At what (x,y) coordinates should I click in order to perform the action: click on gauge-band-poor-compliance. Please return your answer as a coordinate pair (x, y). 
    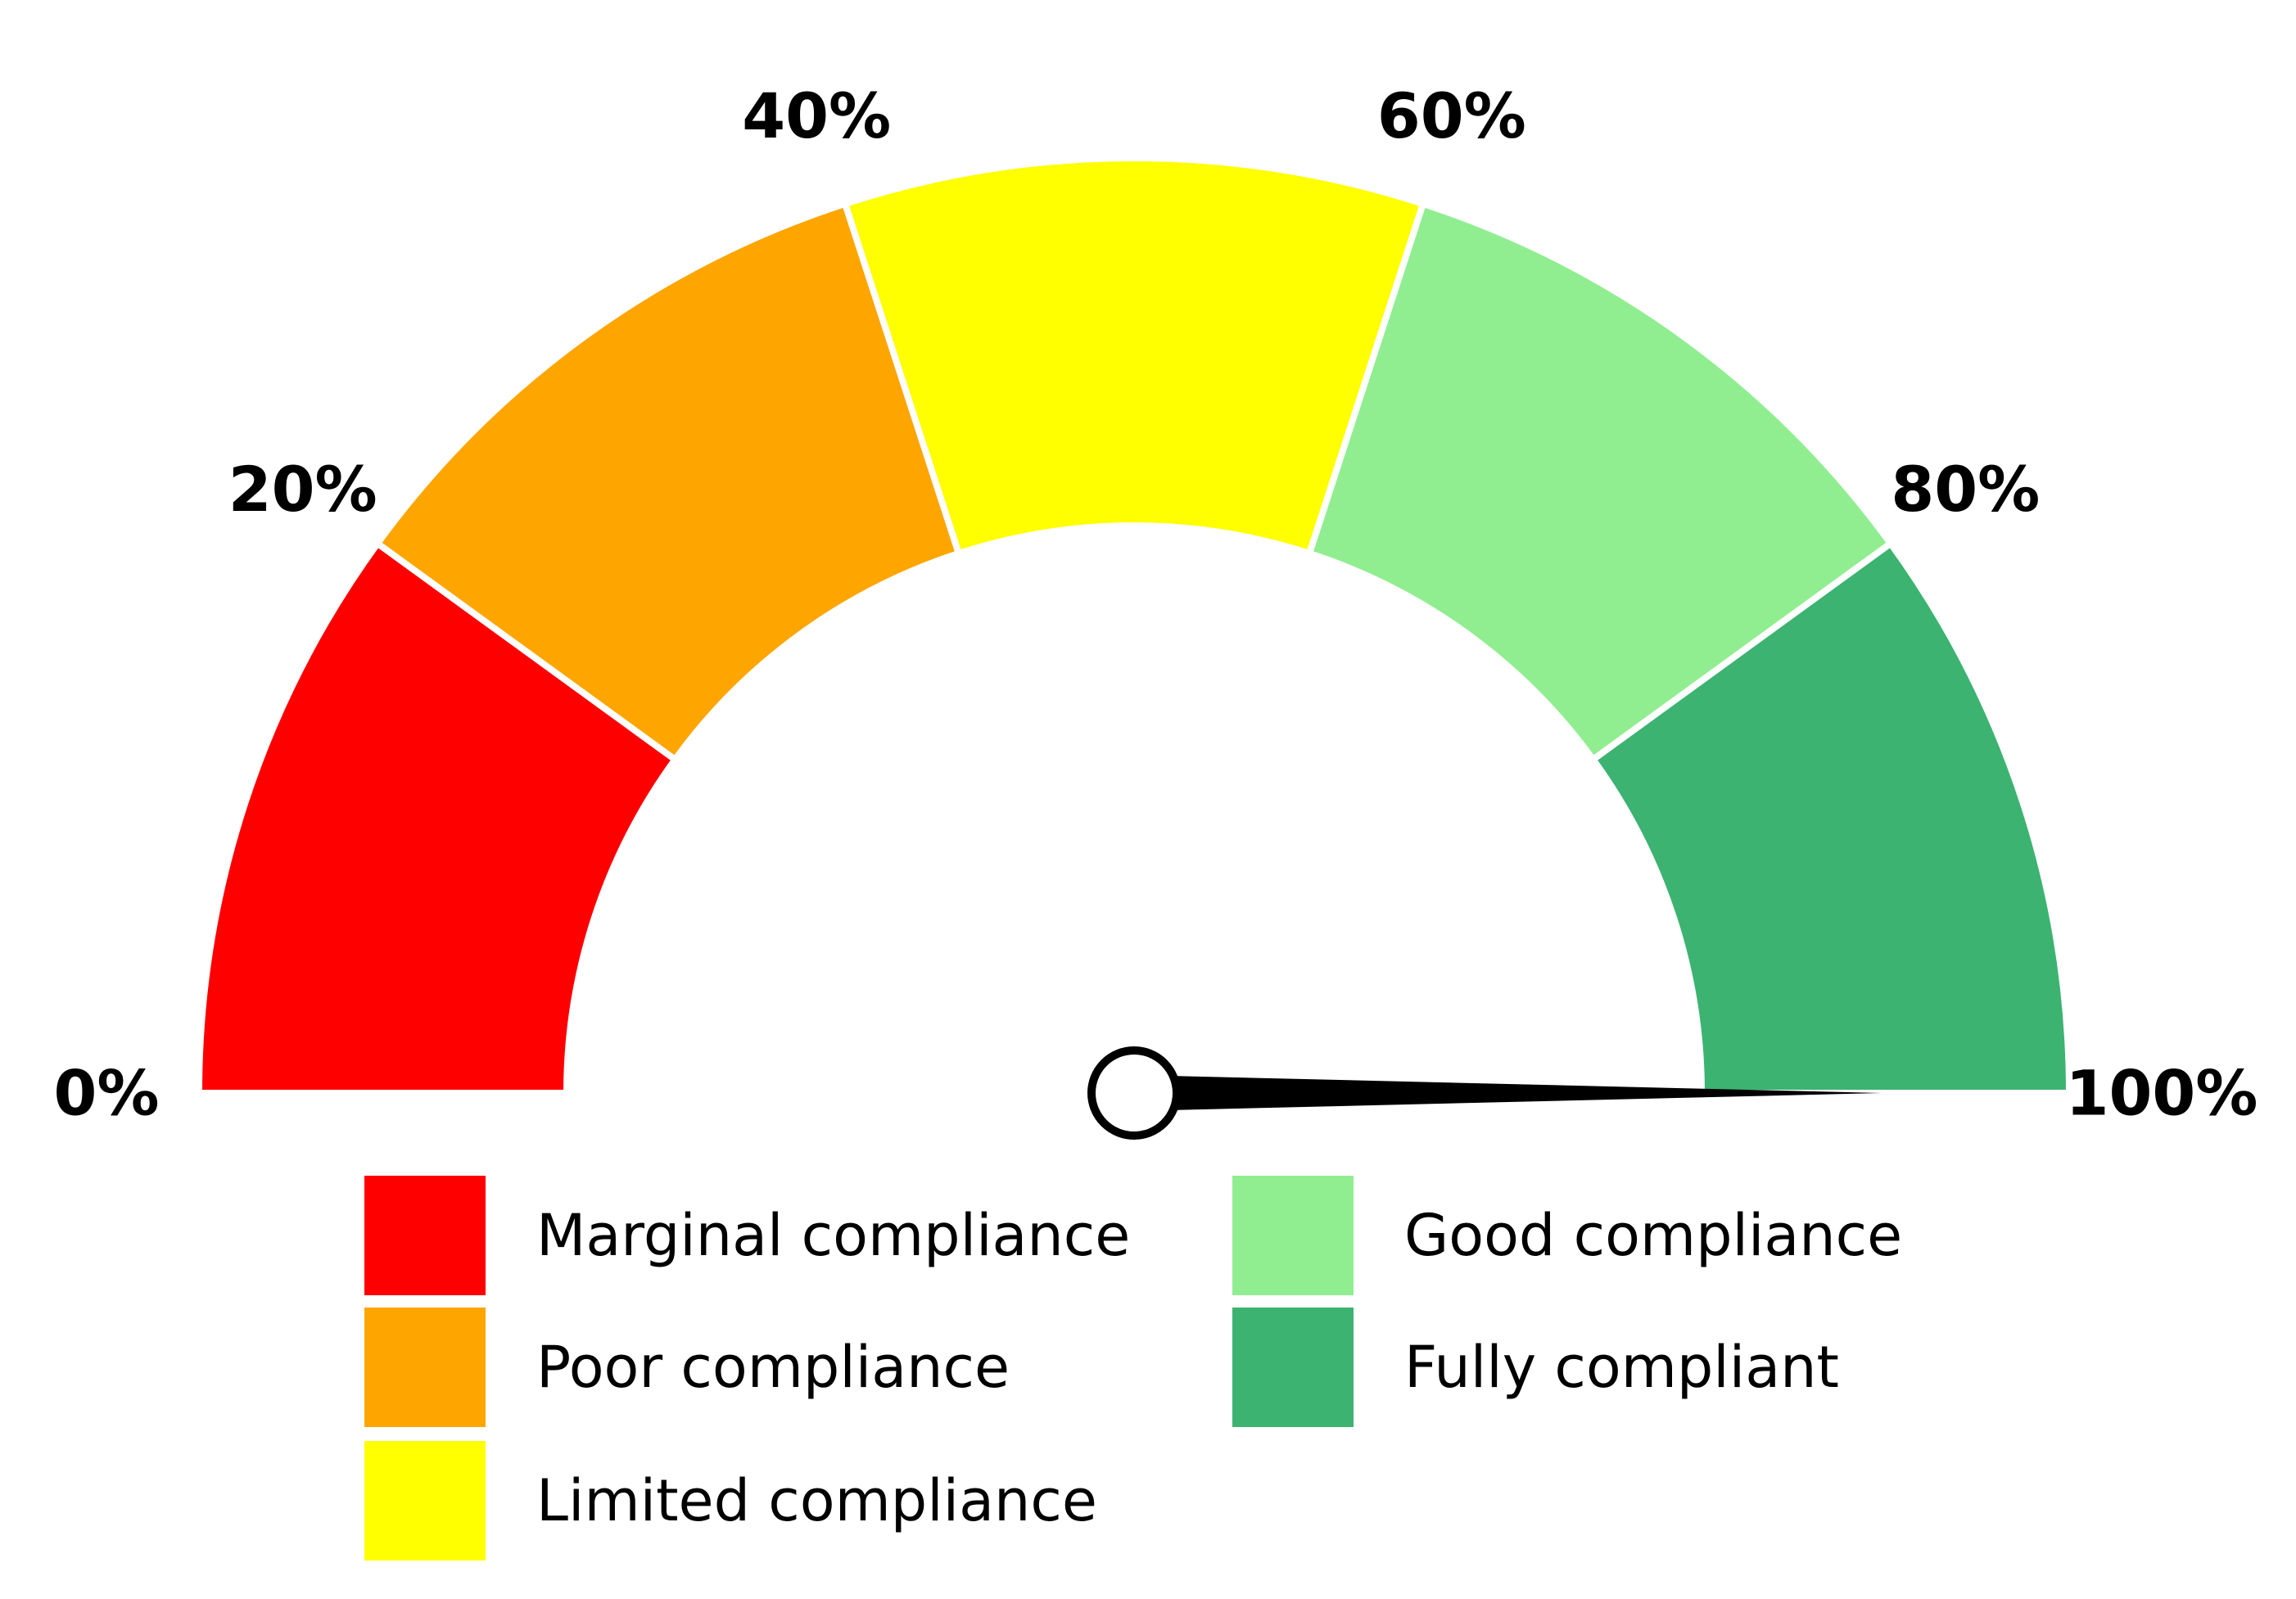
    Looking at the image, I should click on (668, 482).